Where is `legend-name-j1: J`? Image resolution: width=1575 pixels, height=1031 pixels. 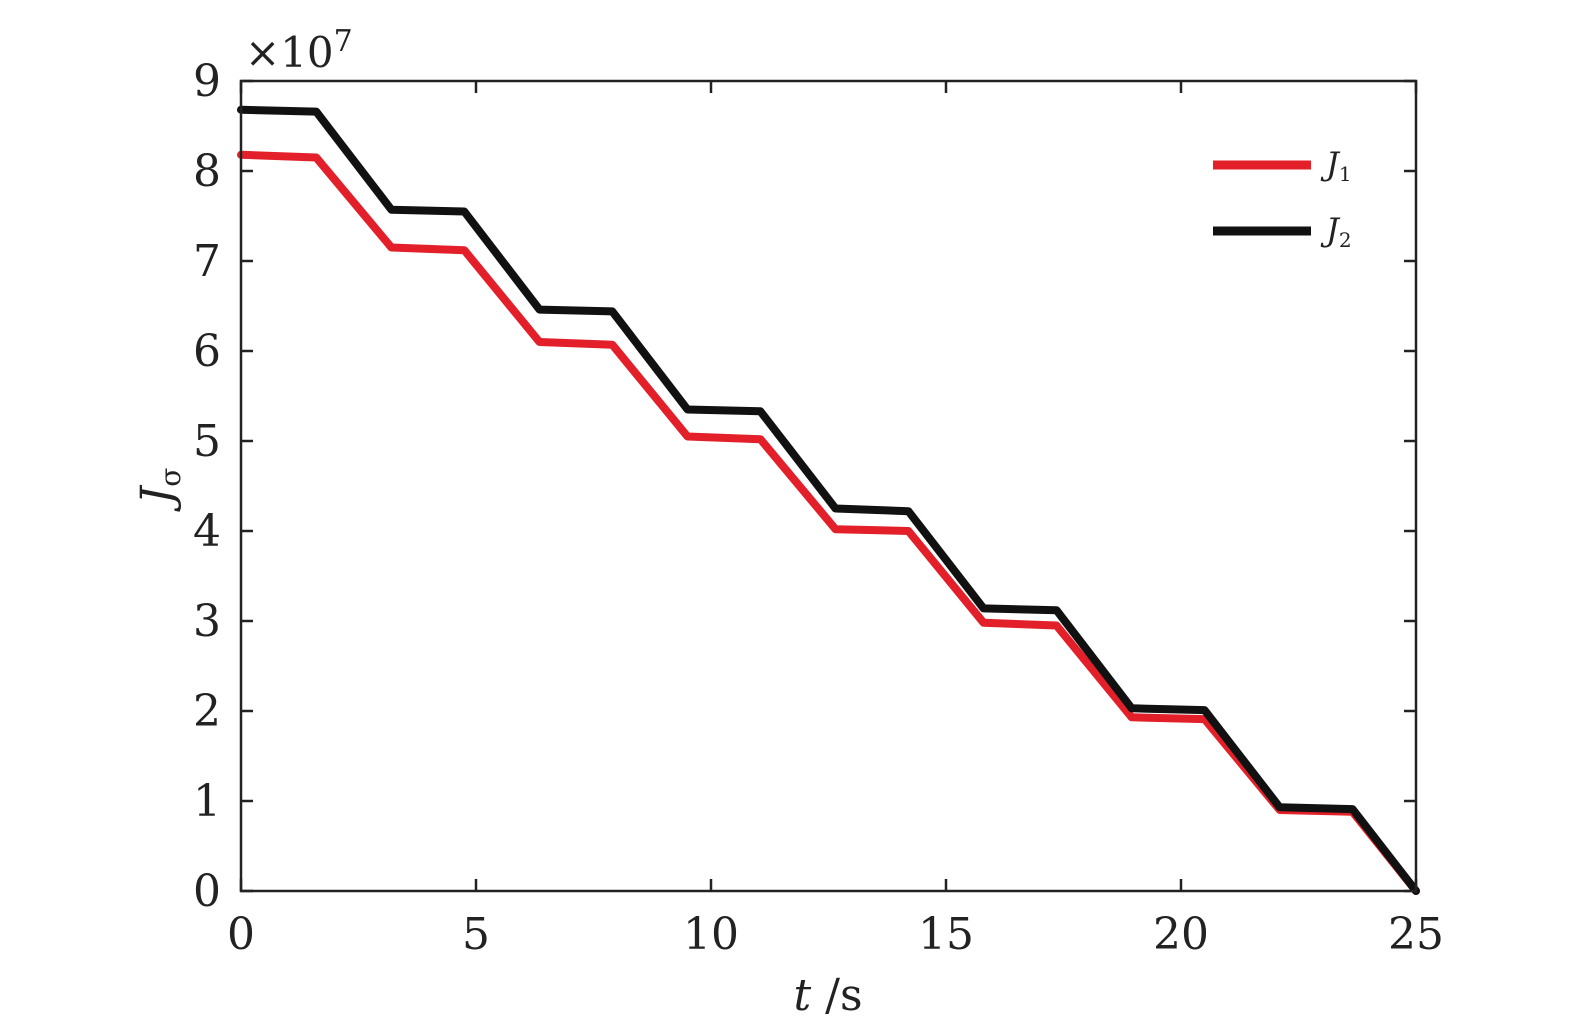
legend-name-j1: J is located at coordinates (1330, 164).